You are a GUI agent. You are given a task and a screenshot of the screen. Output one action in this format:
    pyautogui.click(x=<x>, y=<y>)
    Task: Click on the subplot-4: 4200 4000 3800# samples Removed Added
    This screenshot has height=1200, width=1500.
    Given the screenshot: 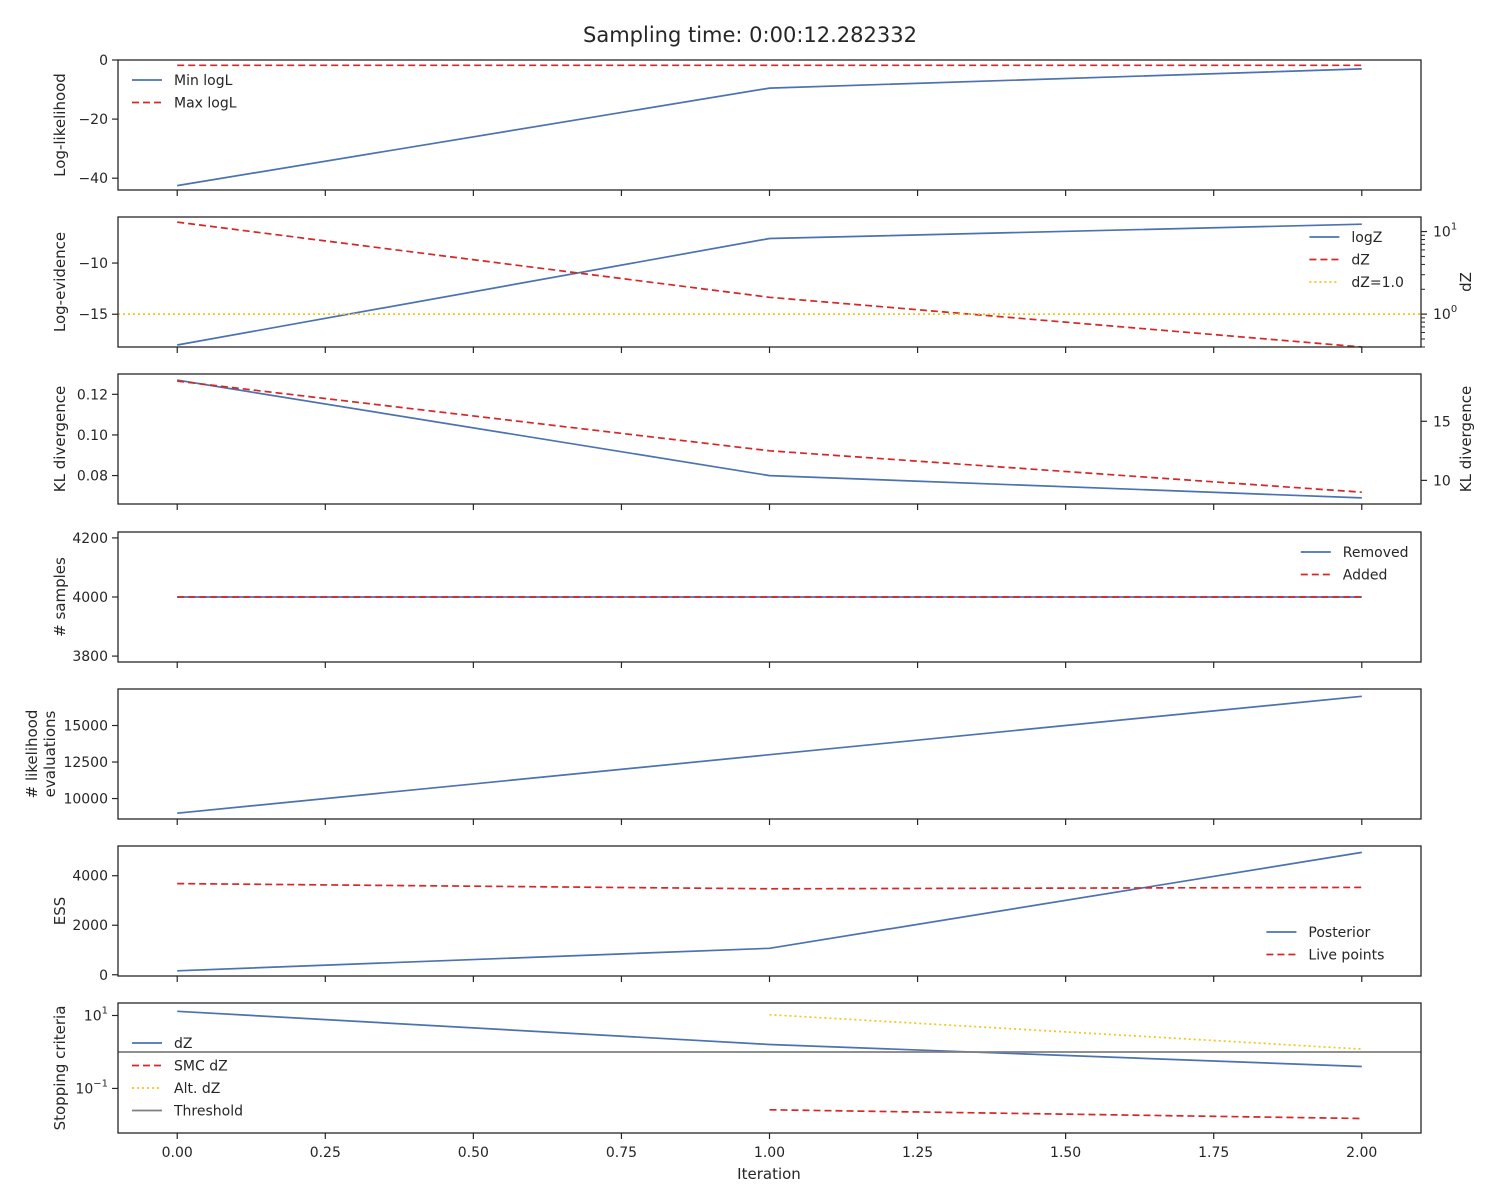 What is the action you would take?
    pyautogui.click(x=736, y=599)
    